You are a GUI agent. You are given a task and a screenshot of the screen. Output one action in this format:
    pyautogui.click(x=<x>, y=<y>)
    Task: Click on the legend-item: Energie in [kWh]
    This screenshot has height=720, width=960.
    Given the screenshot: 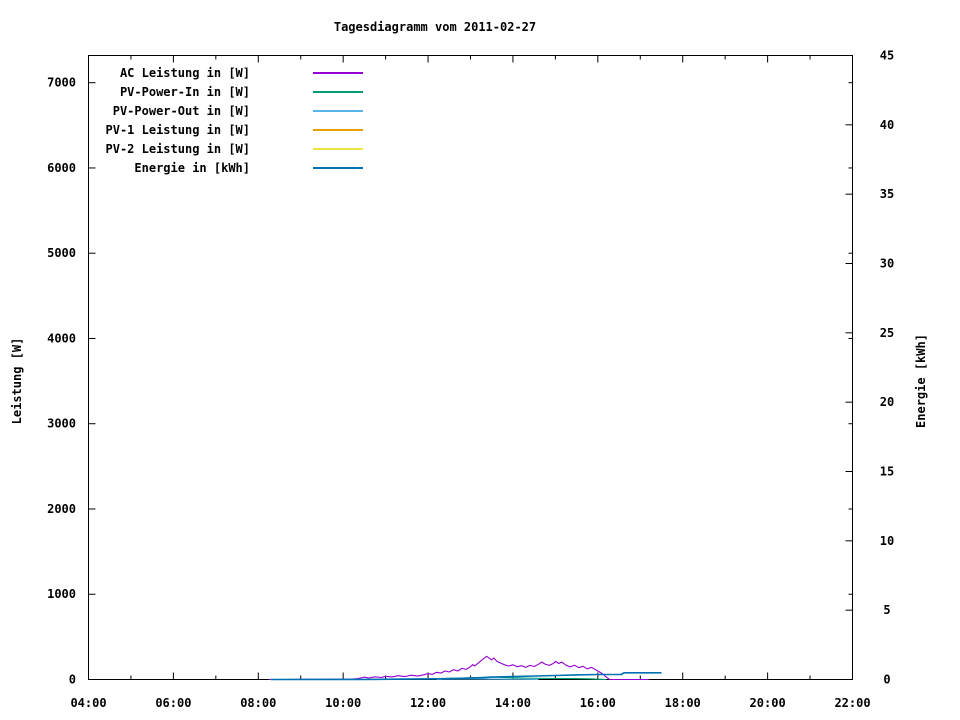 What is the action you would take?
    pyautogui.click(x=224, y=167)
    